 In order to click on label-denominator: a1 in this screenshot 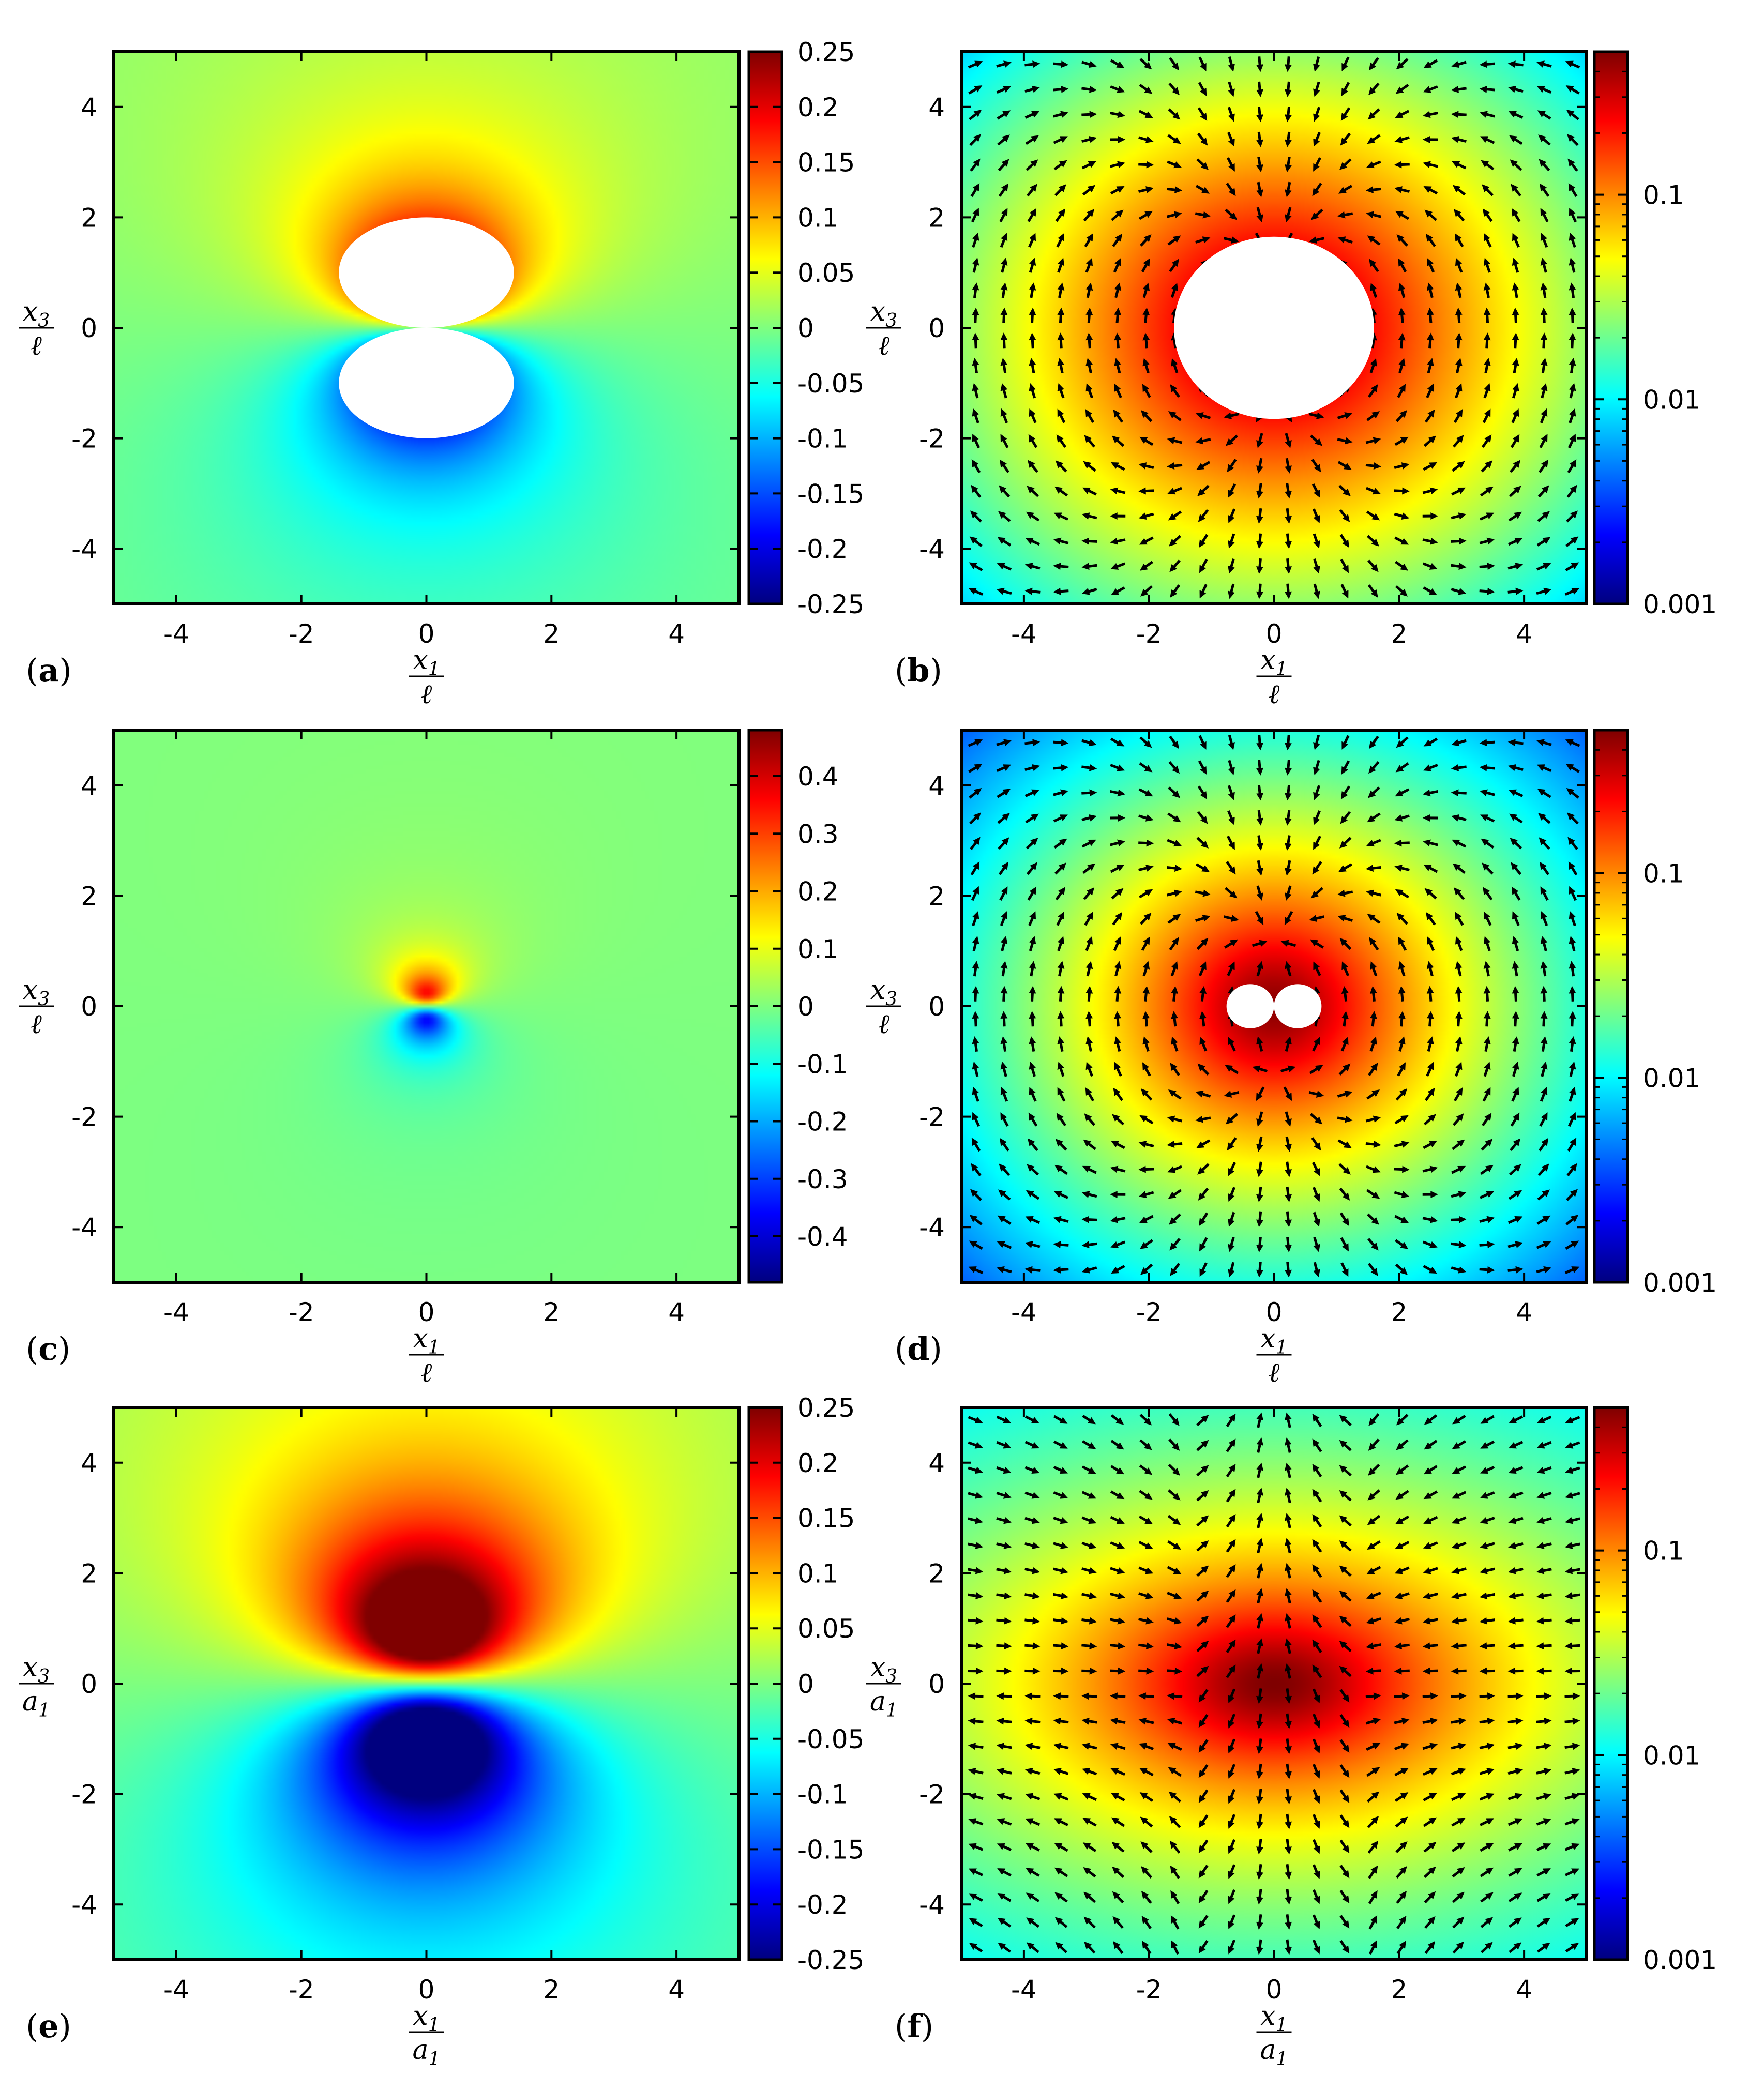, I will do `click(1274, 2052)`.